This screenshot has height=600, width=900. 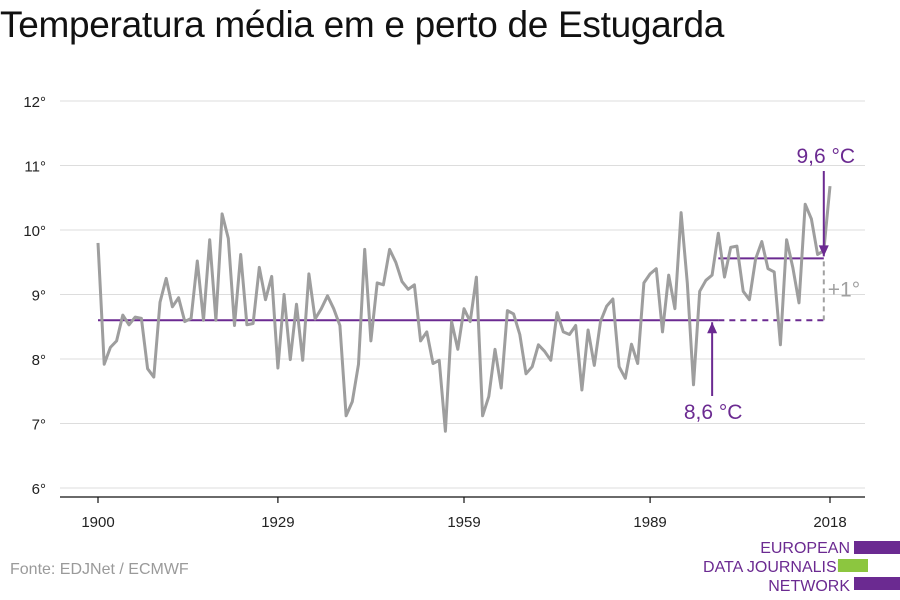 I want to click on x-tick-label: 2018, so click(x=829, y=522).